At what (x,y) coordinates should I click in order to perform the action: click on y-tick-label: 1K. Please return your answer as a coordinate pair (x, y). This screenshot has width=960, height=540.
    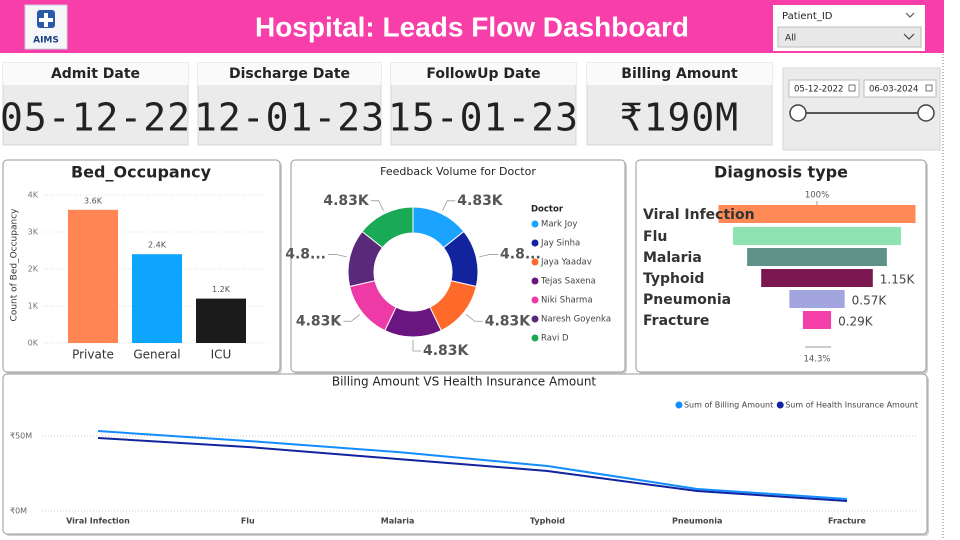
    Looking at the image, I should click on (33, 306).